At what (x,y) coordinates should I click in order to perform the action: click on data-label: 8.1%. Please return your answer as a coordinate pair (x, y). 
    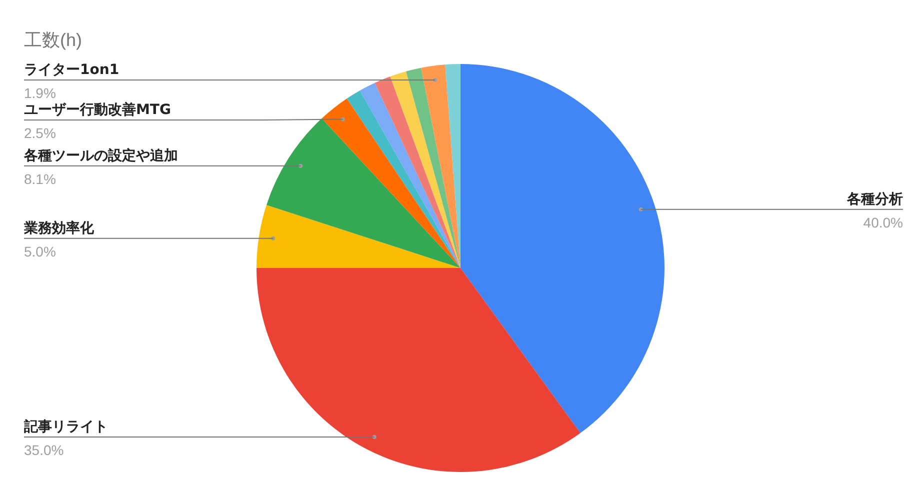
    Looking at the image, I should click on (40, 178).